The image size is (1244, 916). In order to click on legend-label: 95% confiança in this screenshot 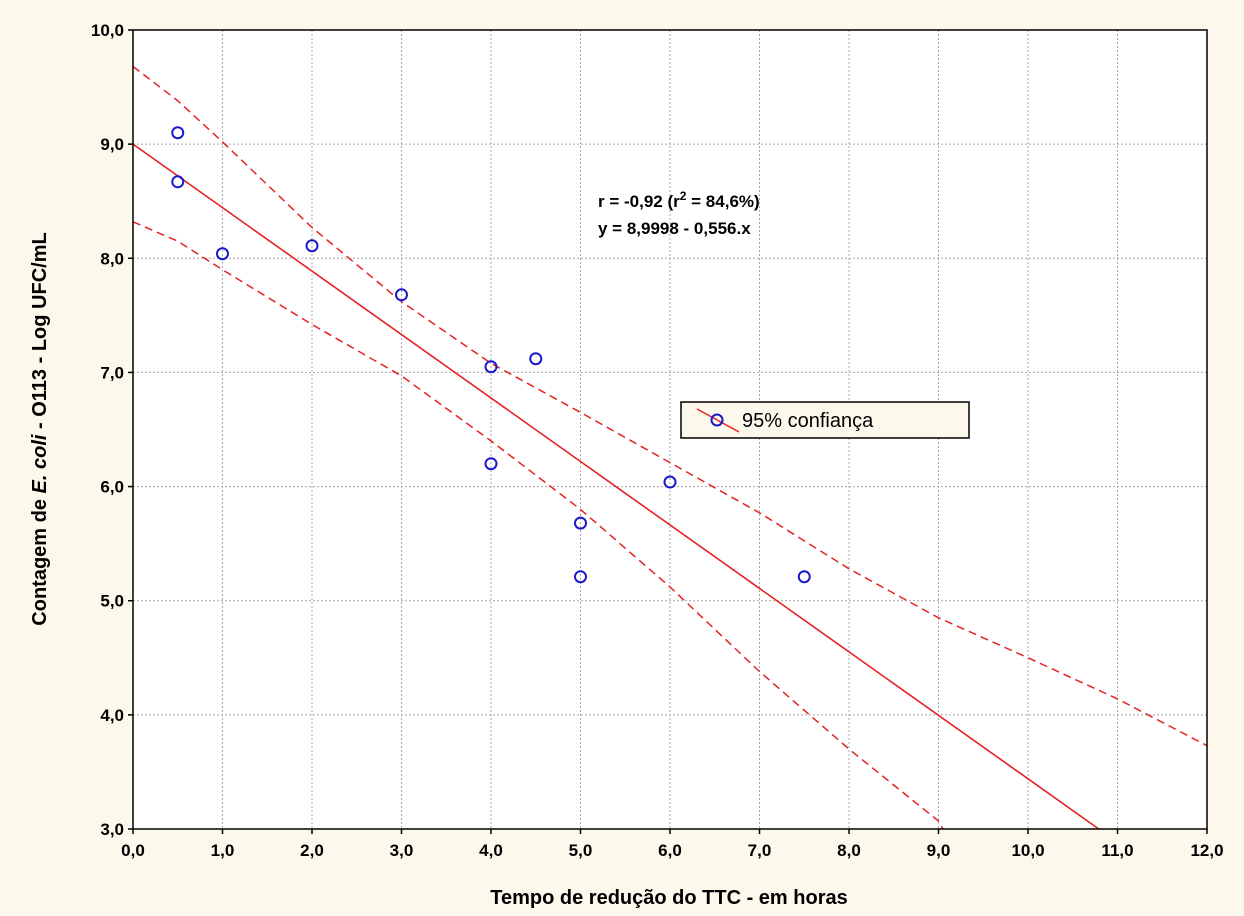, I will do `click(808, 421)`.